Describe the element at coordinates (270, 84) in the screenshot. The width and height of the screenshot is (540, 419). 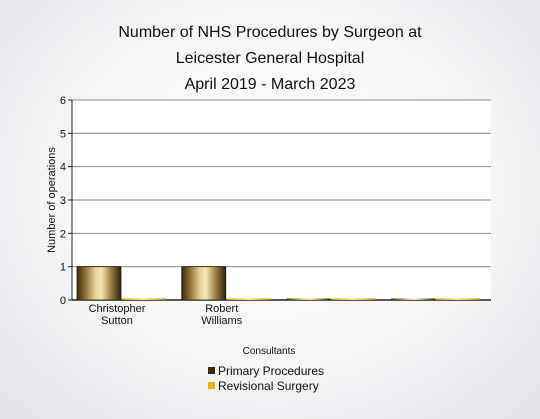
I see `chart-title-line-3: April 2019 - March 2023` at that location.